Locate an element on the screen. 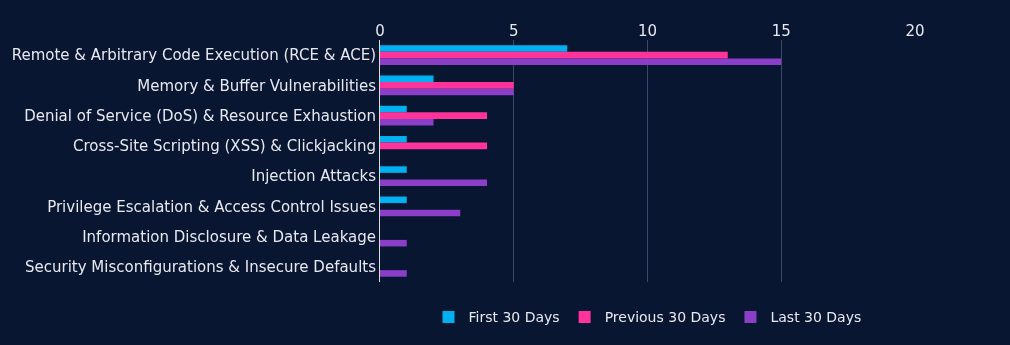  x-tick-label: 15 is located at coordinates (781, 31).